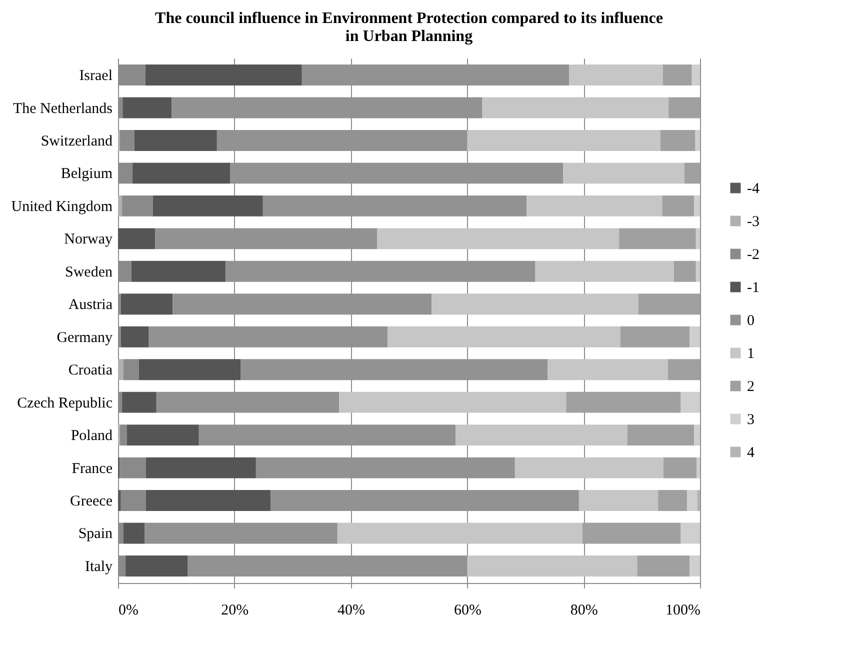  What do you see at coordinates (62, 206) in the screenshot?
I see `y-tick-label: United Kingdom` at bounding box center [62, 206].